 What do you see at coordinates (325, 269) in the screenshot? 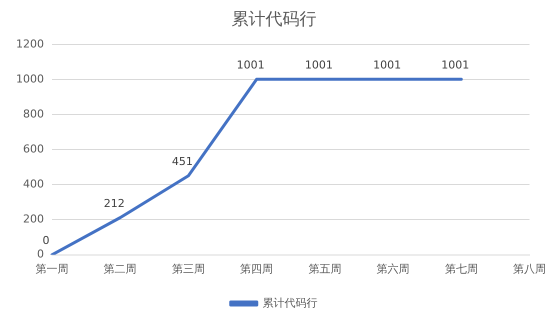
I see `x-tick-label: 第五周` at bounding box center [325, 269].